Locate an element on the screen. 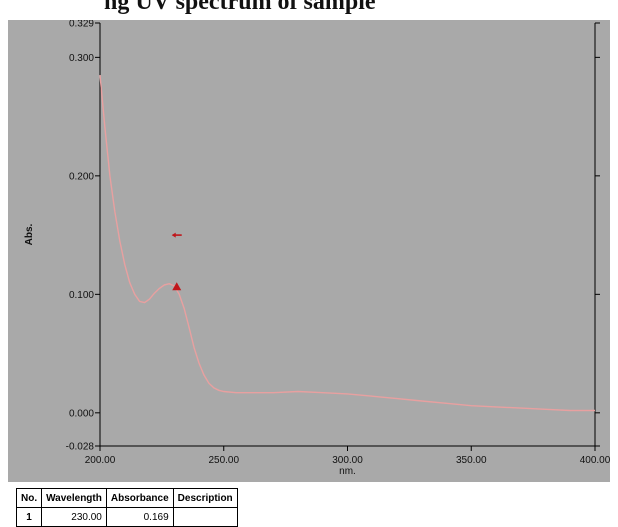 Image resolution: width=618 pixels, height=527 pixels. peak-marker is located at coordinates (177, 286).